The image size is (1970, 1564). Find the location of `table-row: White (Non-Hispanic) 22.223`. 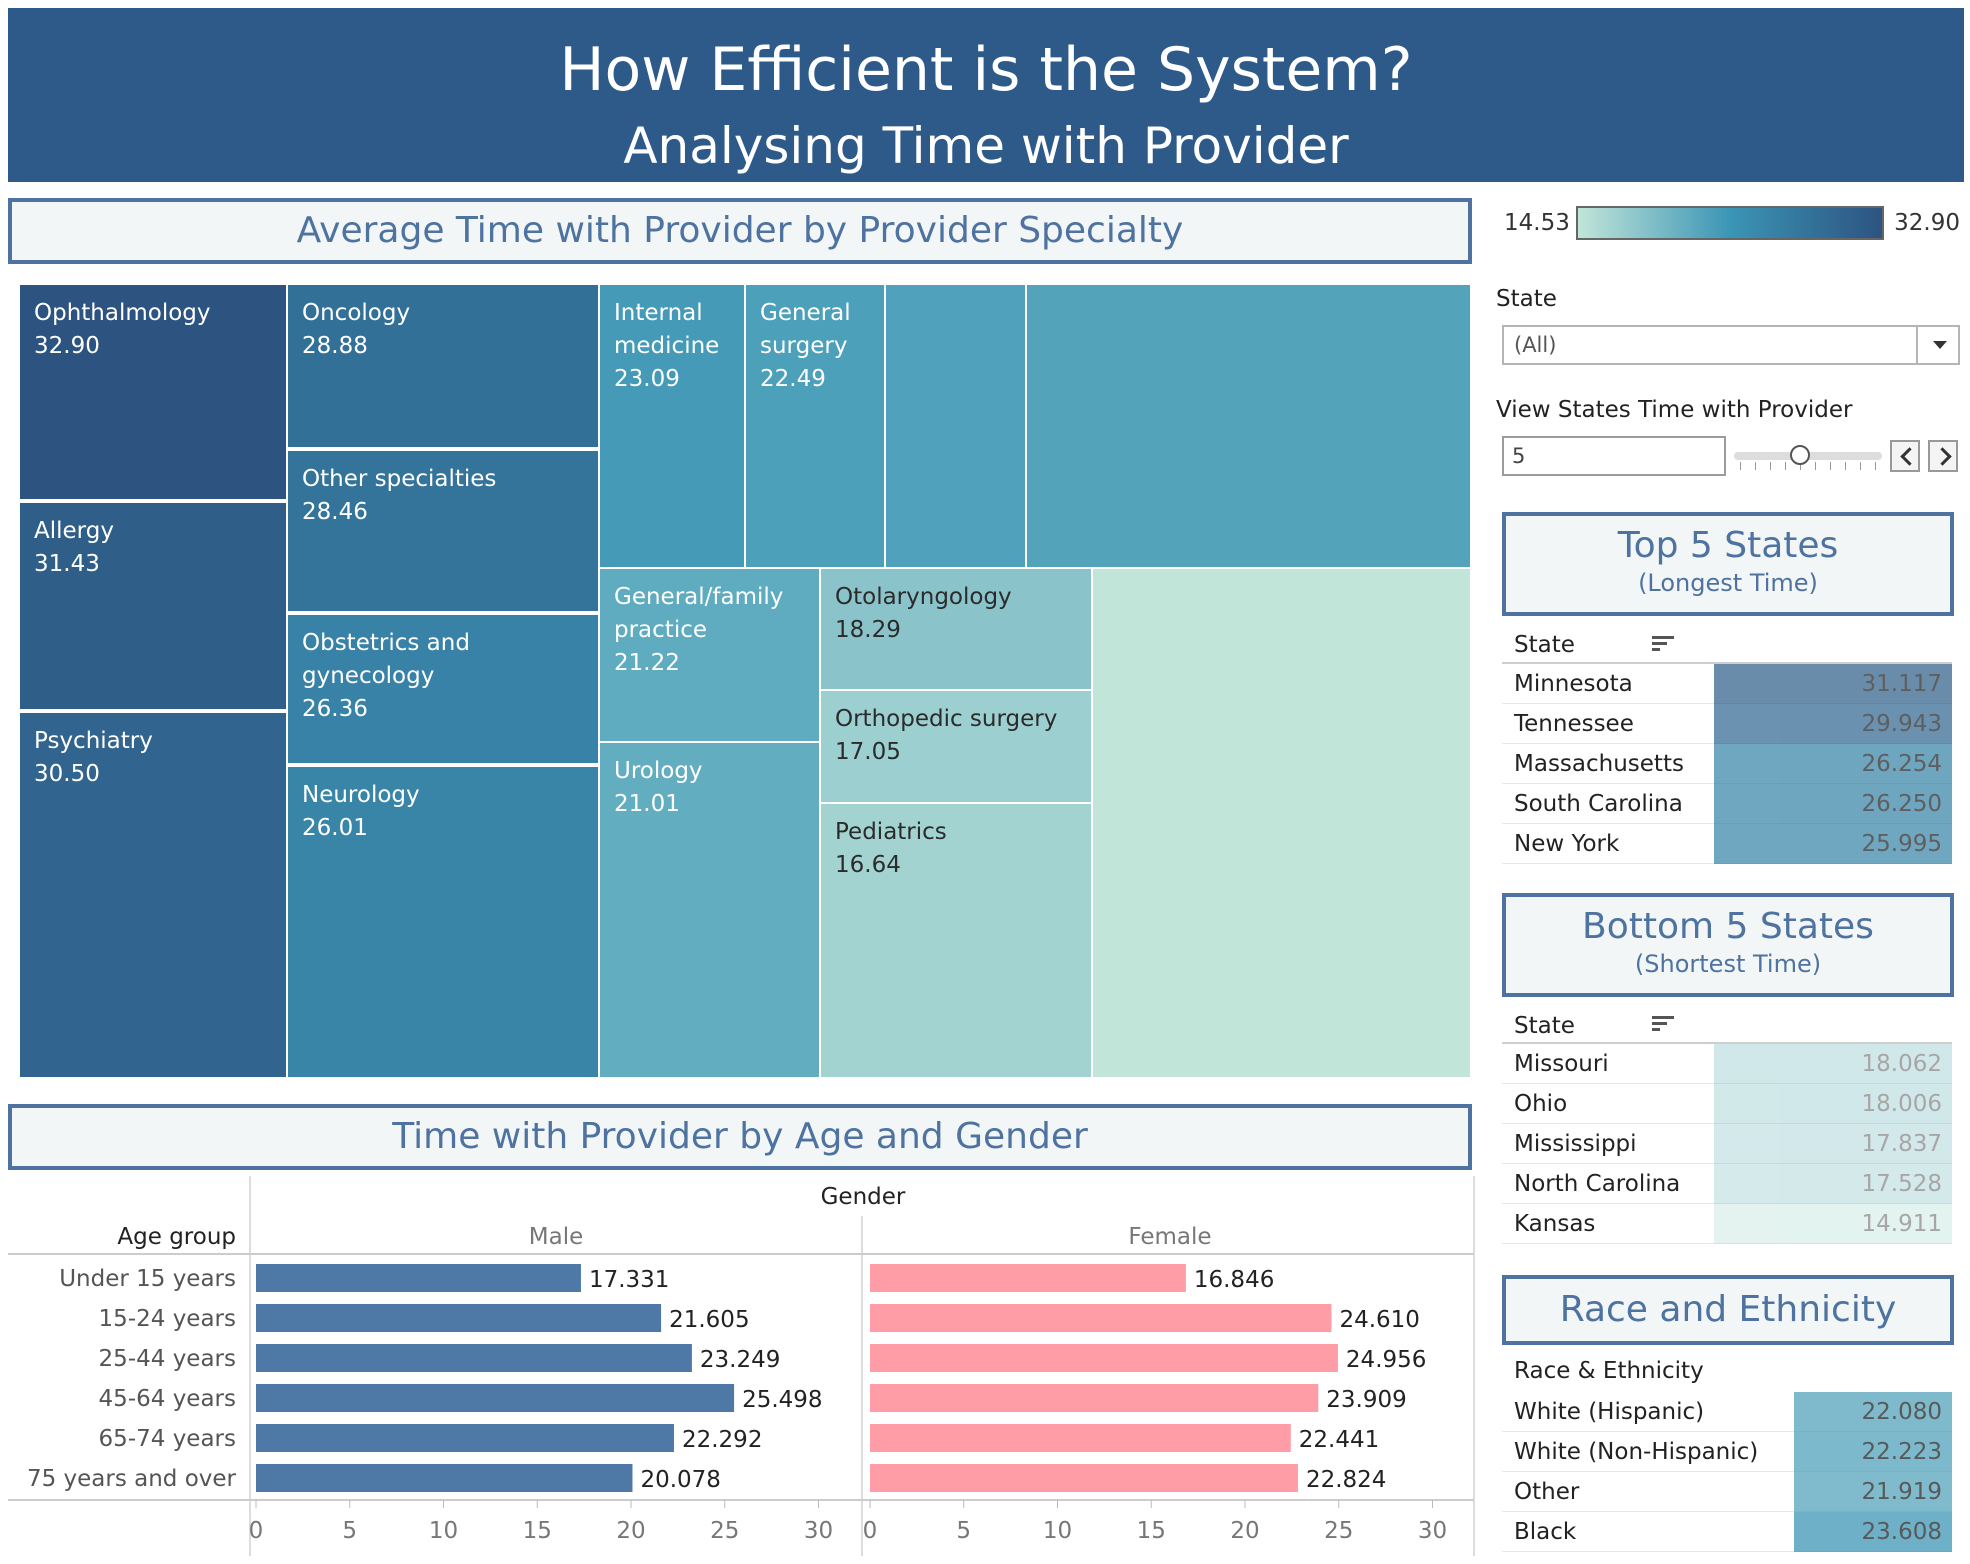

table-row: White (Non-Hispanic) 22.223 is located at coordinates (1727, 1452).